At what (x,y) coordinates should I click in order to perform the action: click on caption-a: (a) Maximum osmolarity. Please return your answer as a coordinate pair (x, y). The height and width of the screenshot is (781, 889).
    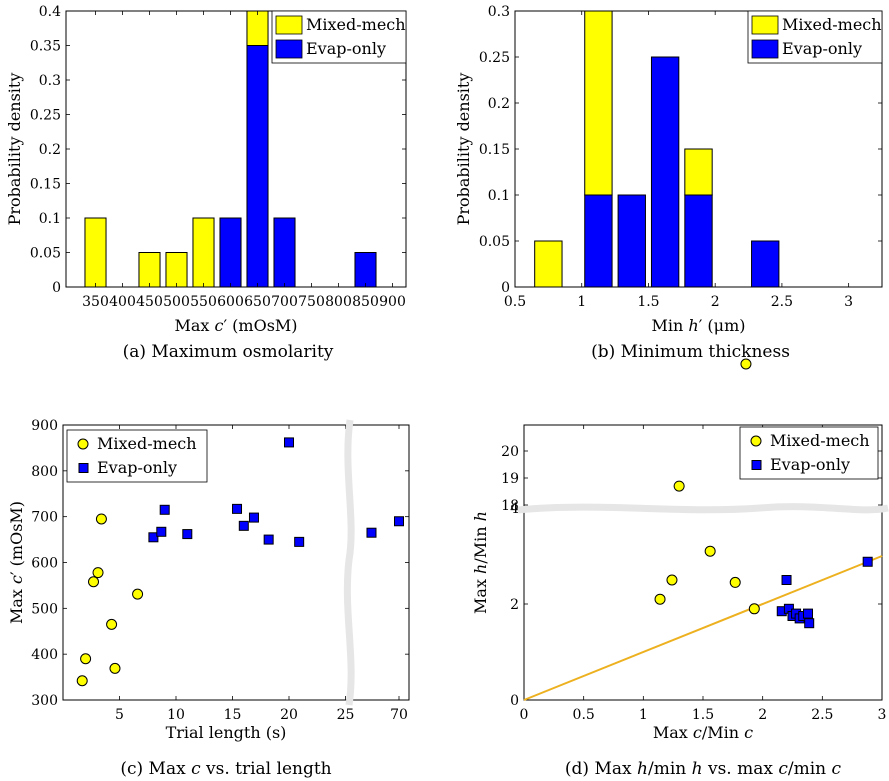
    Looking at the image, I should click on (228, 352).